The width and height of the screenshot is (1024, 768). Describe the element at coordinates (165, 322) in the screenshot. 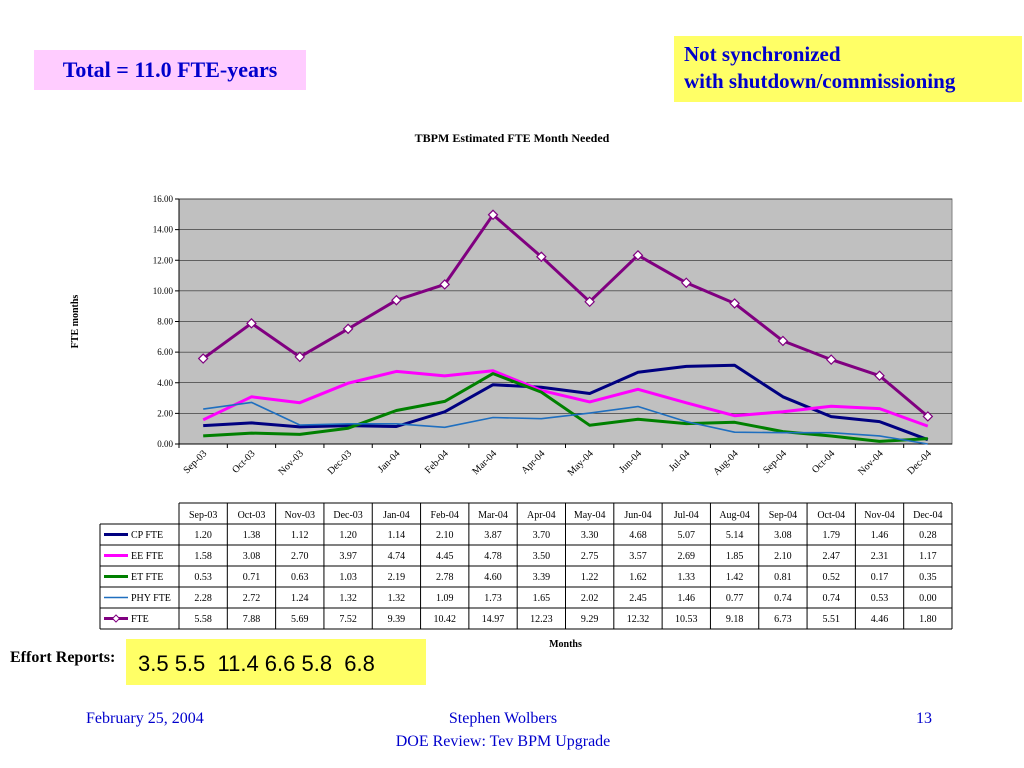

I see `y-tick-label: 8.00` at that location.